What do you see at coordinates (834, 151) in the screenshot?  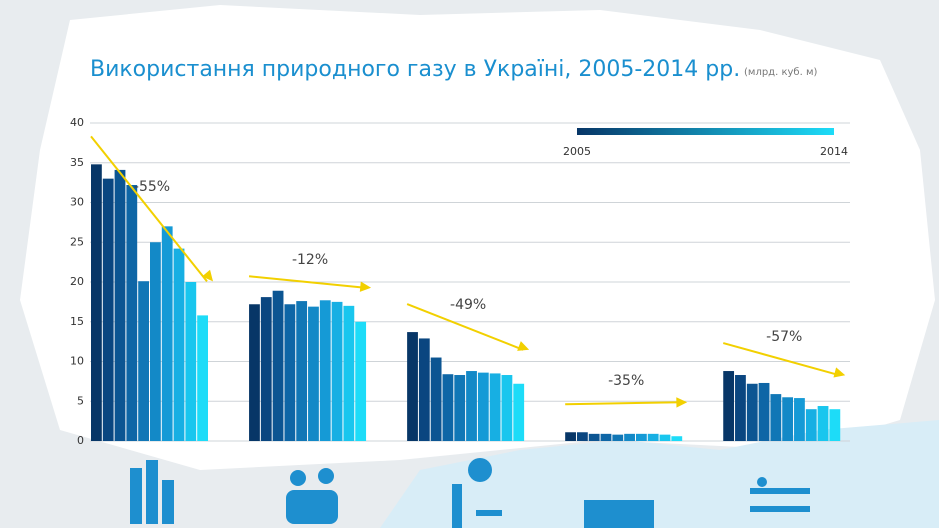 I see `legend-label: 2014` at bounding box center [834, 151].